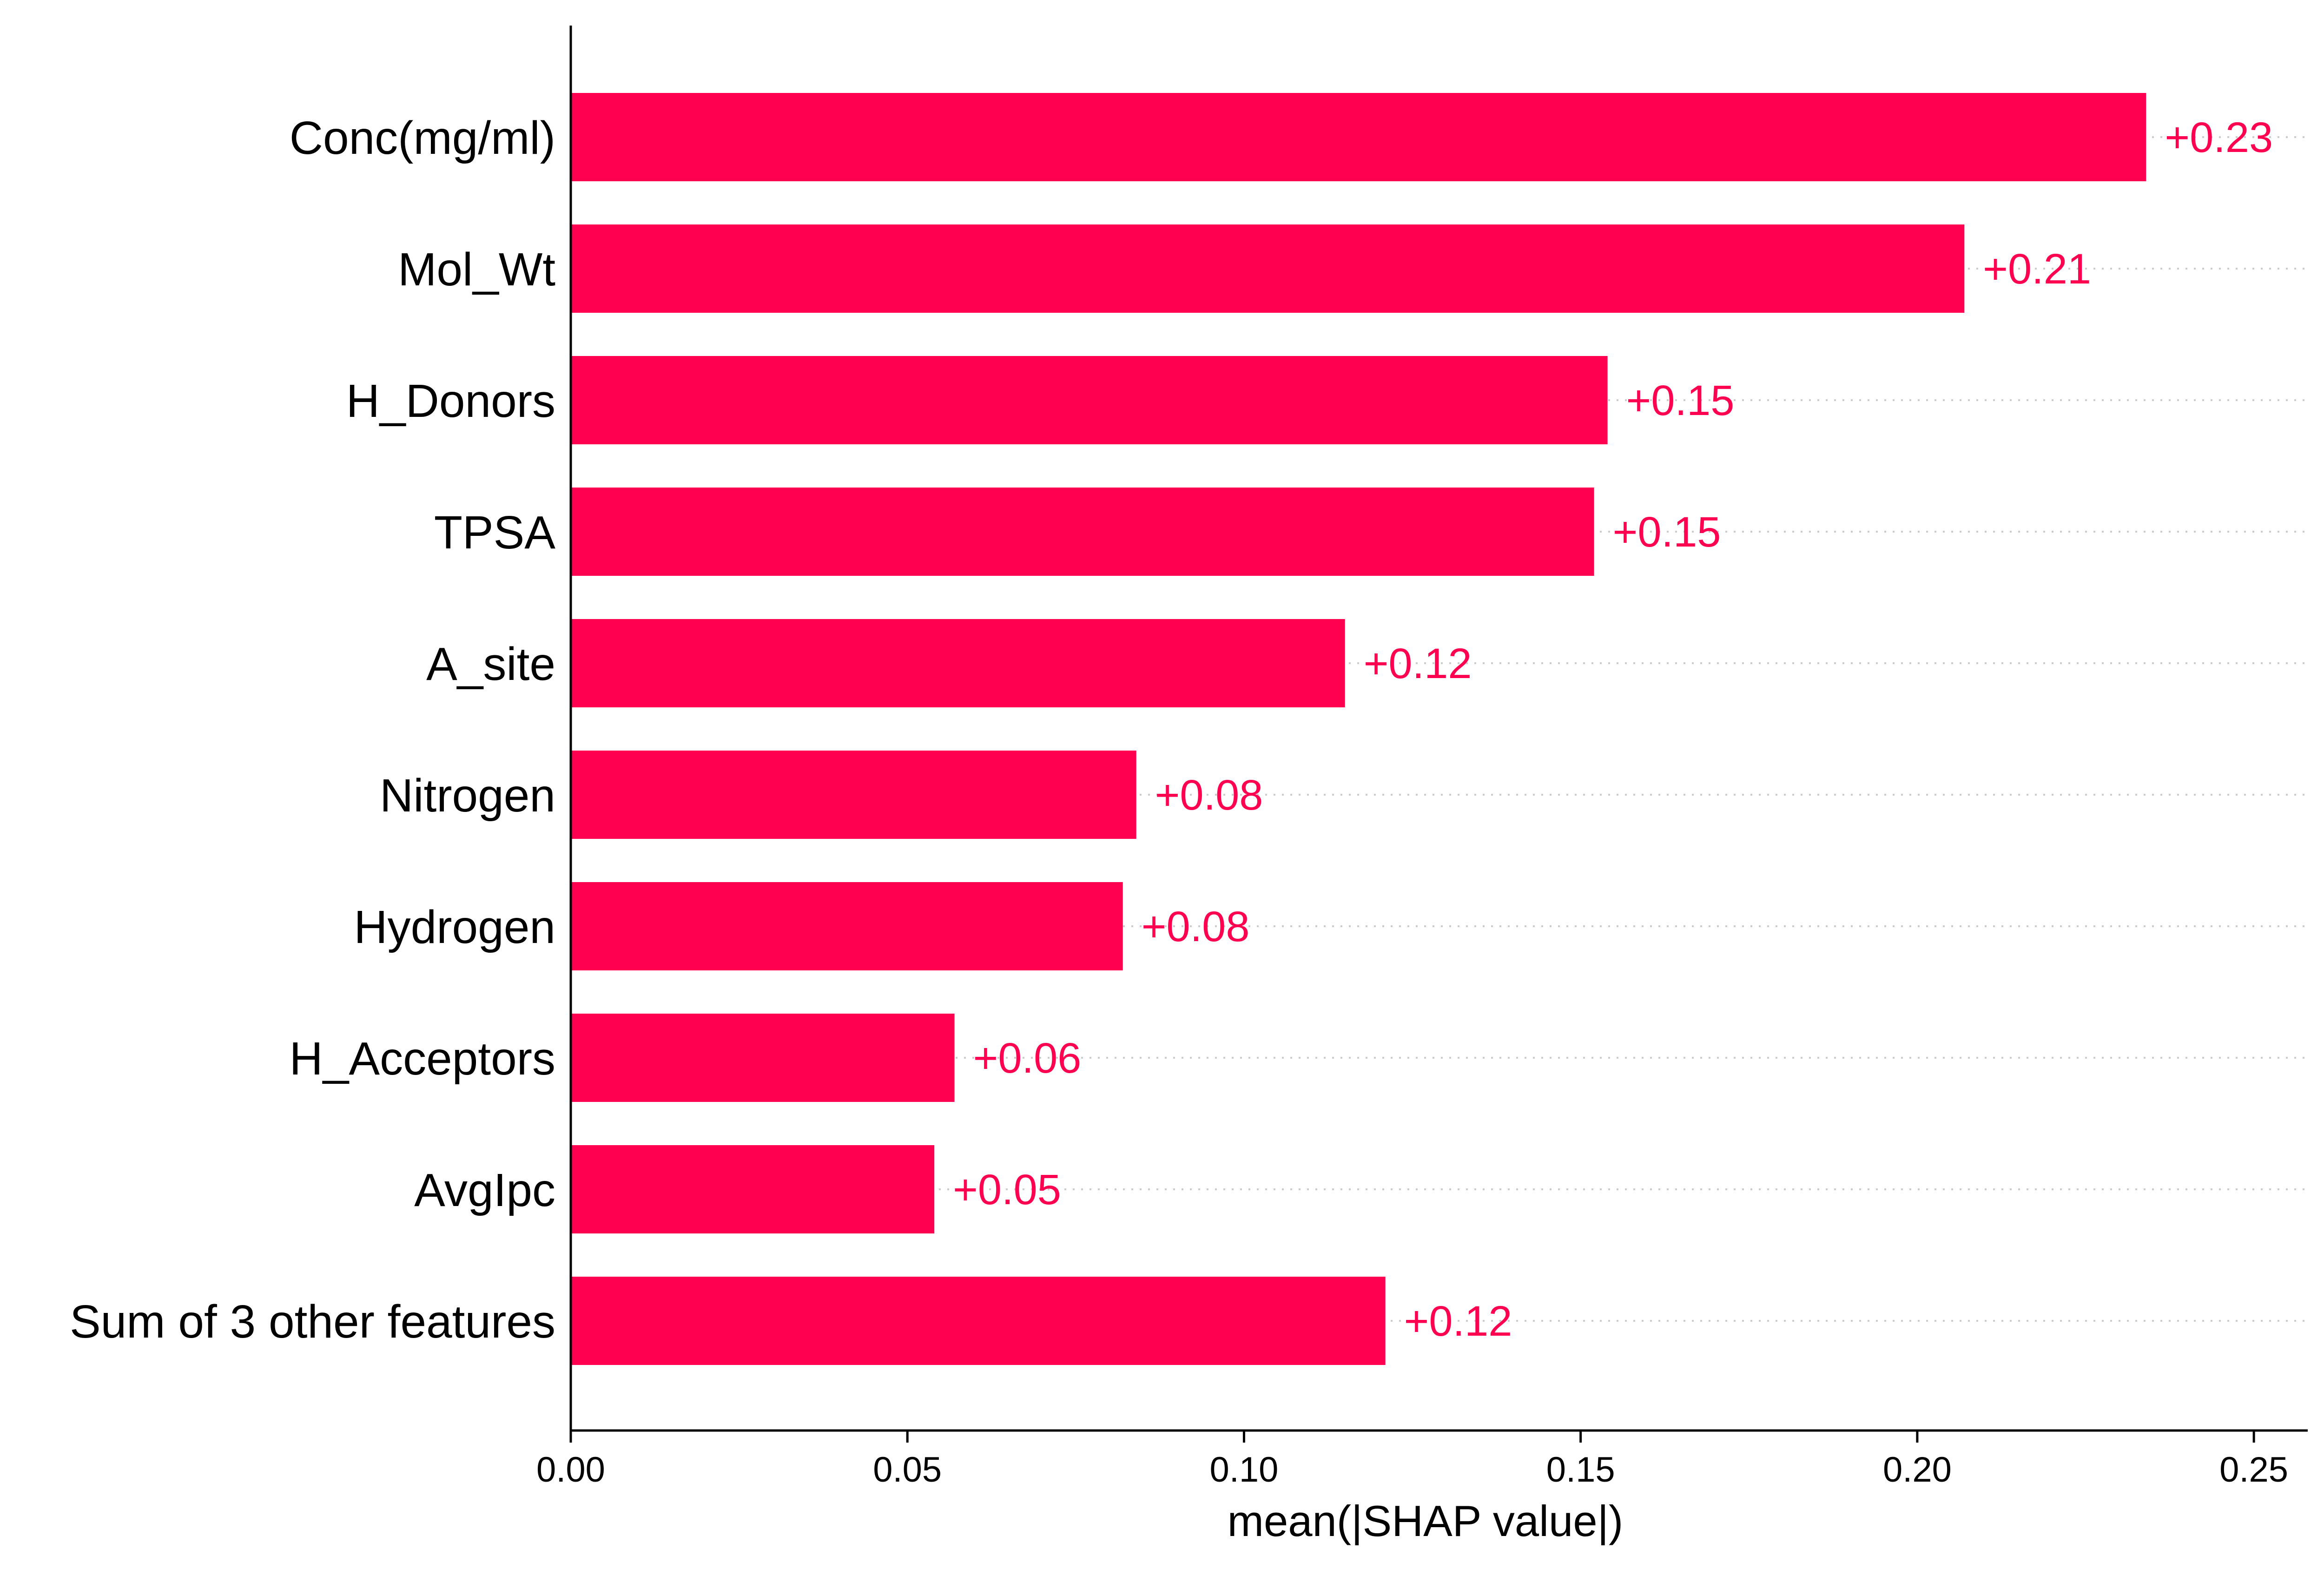 This screenshot has width=2324, height=1569. Describe the element at coordinates (484, 1190) in the screenshot. I see `category-label: AvgIpc` at that location.